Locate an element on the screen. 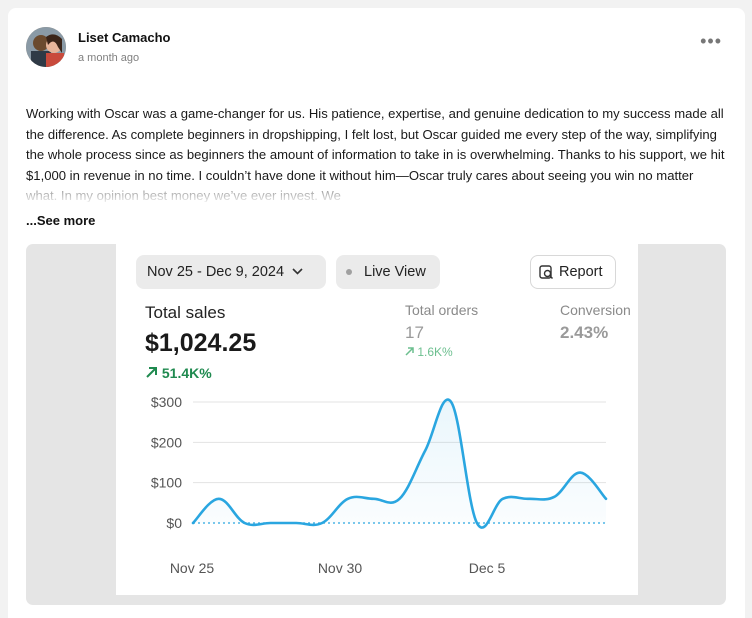 This screenshot has width=752, height=618. y-tick-label: $300 is located at coordinates (166, 402).